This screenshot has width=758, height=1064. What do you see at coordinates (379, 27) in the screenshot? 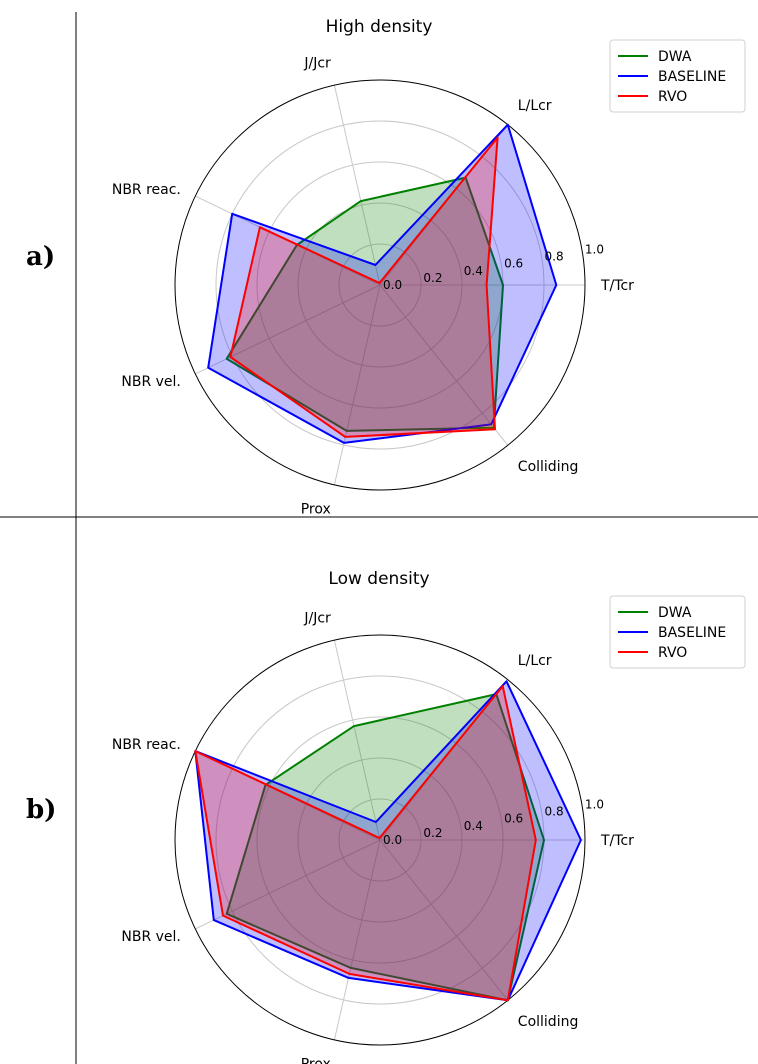
I see `chart-title: High density` at bounding box center [379, 27].